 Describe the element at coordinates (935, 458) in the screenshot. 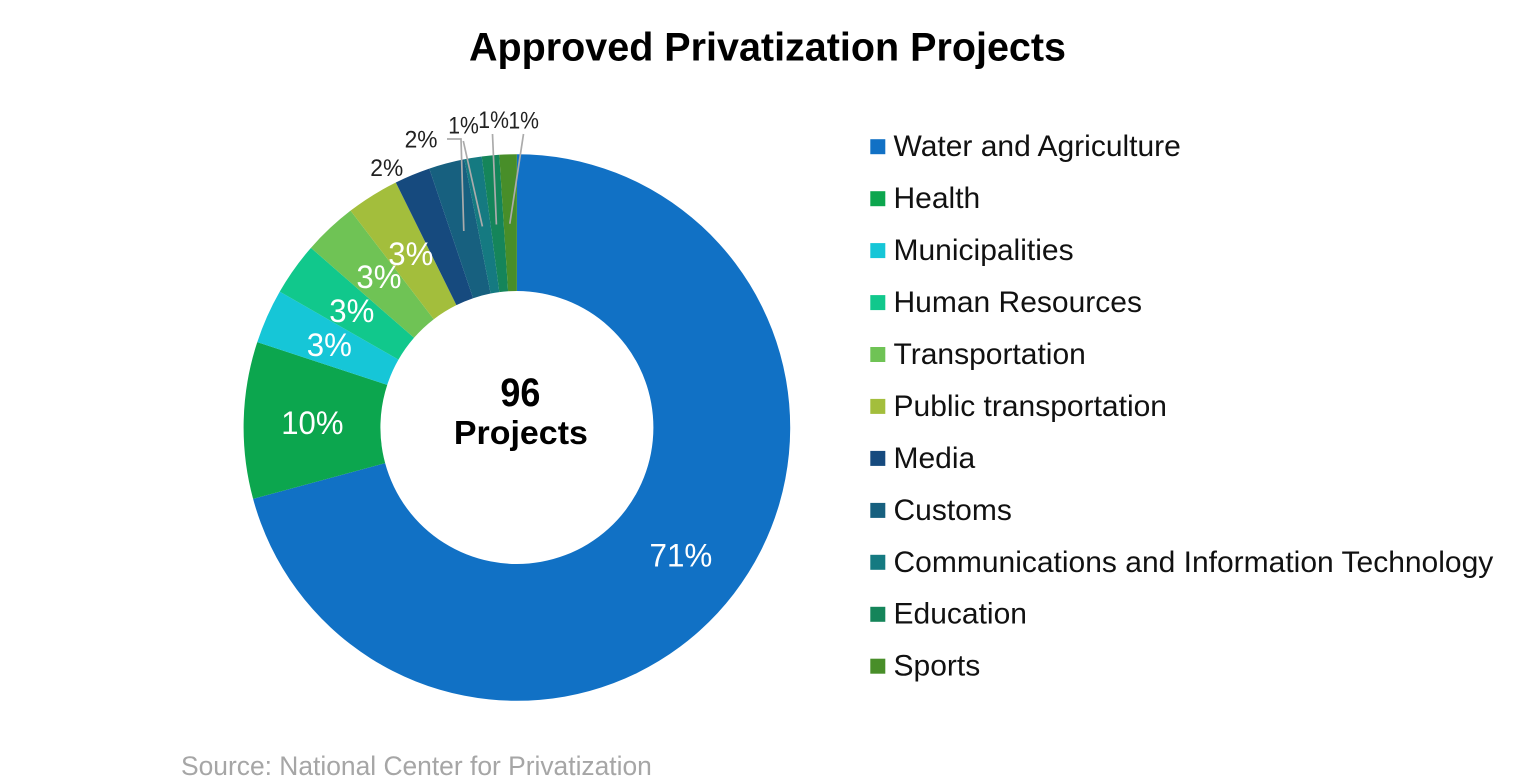

I see `svg-text: Media` at that location.